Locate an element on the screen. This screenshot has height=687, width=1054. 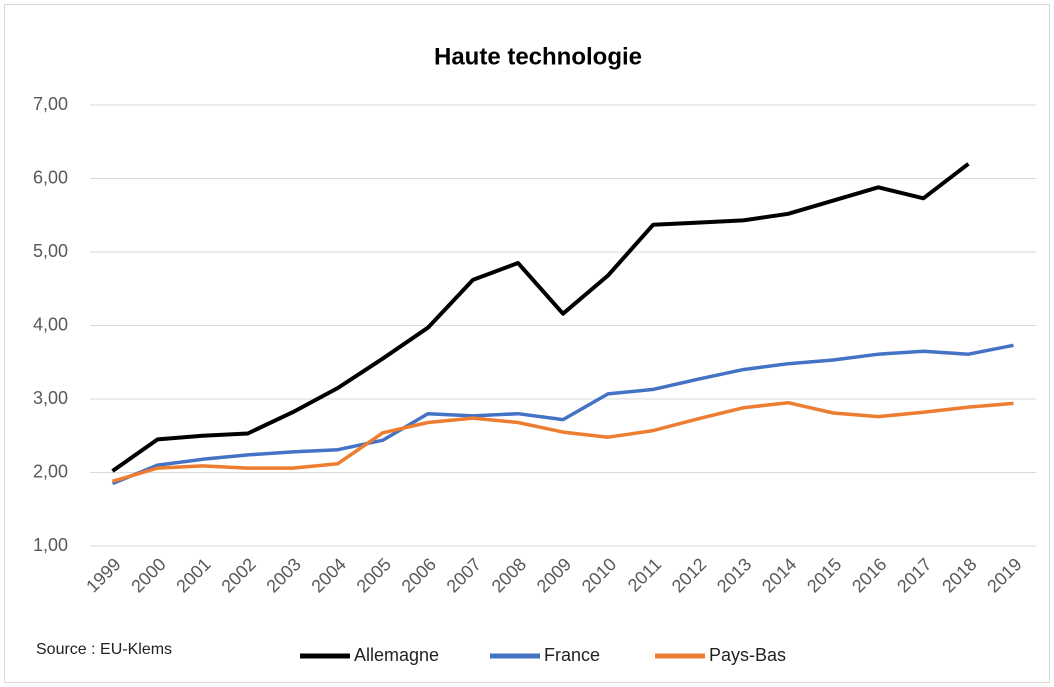
y-tick-label: 4,00 is located at coordinates (50, 324).